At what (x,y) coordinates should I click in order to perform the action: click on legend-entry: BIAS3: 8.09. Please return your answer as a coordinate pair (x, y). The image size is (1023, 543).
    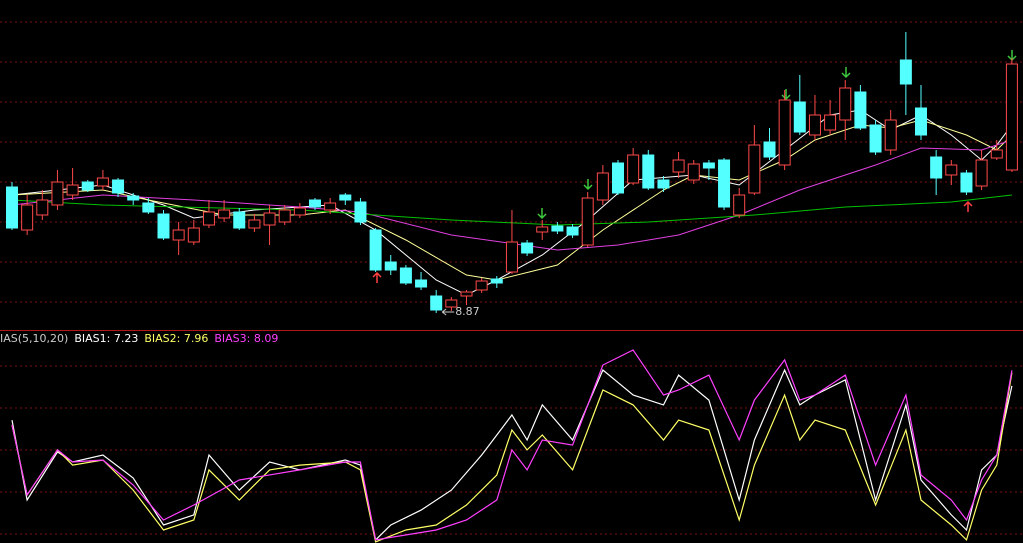
    Looking at the image, I should click on (246, 338).